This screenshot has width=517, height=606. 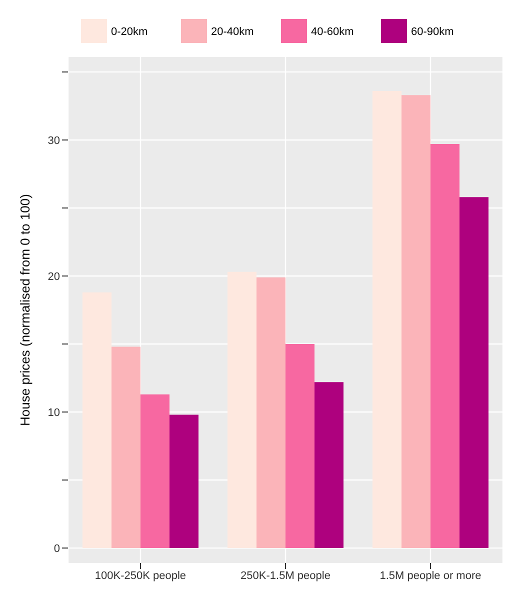 What do you see at coordinates (54, 412) in the screenshot?
I see `y-tick-label: 10` at bounding box center [54, 412].